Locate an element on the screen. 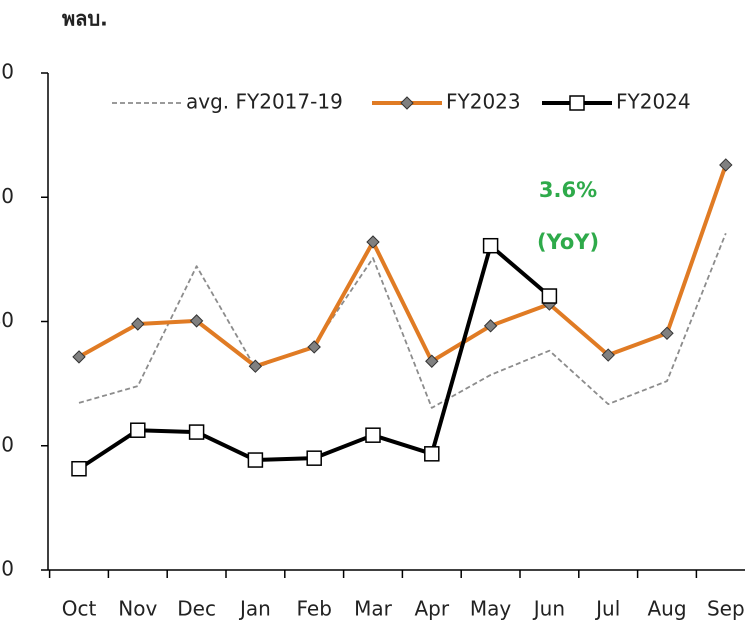 The width and height of the screenshot is (745, 625). x-tick-label: Jan is located at coordinates (254, 609).